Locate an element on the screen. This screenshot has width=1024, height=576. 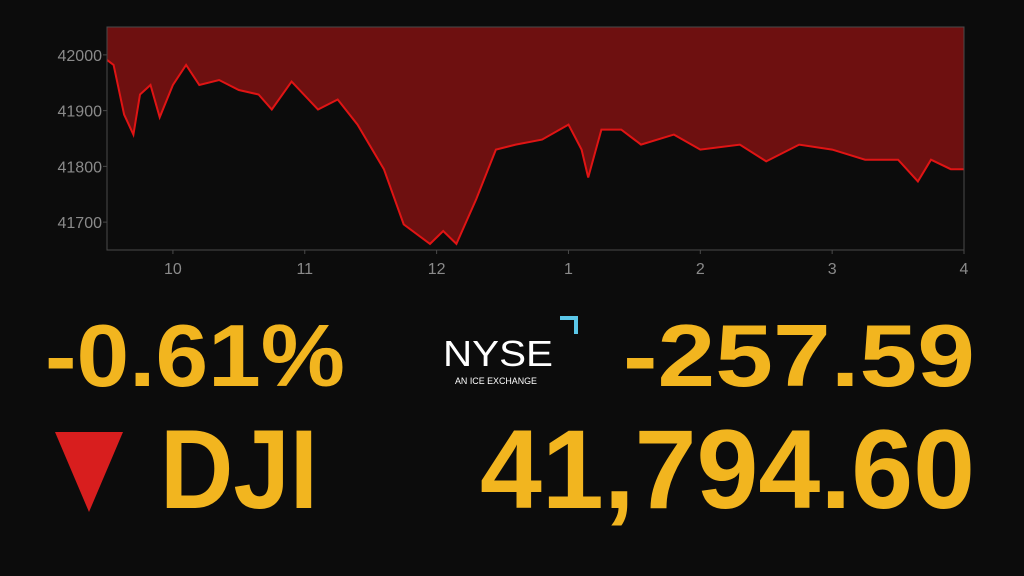
x-tick-label: 11 is located at coordinates (304, 269).